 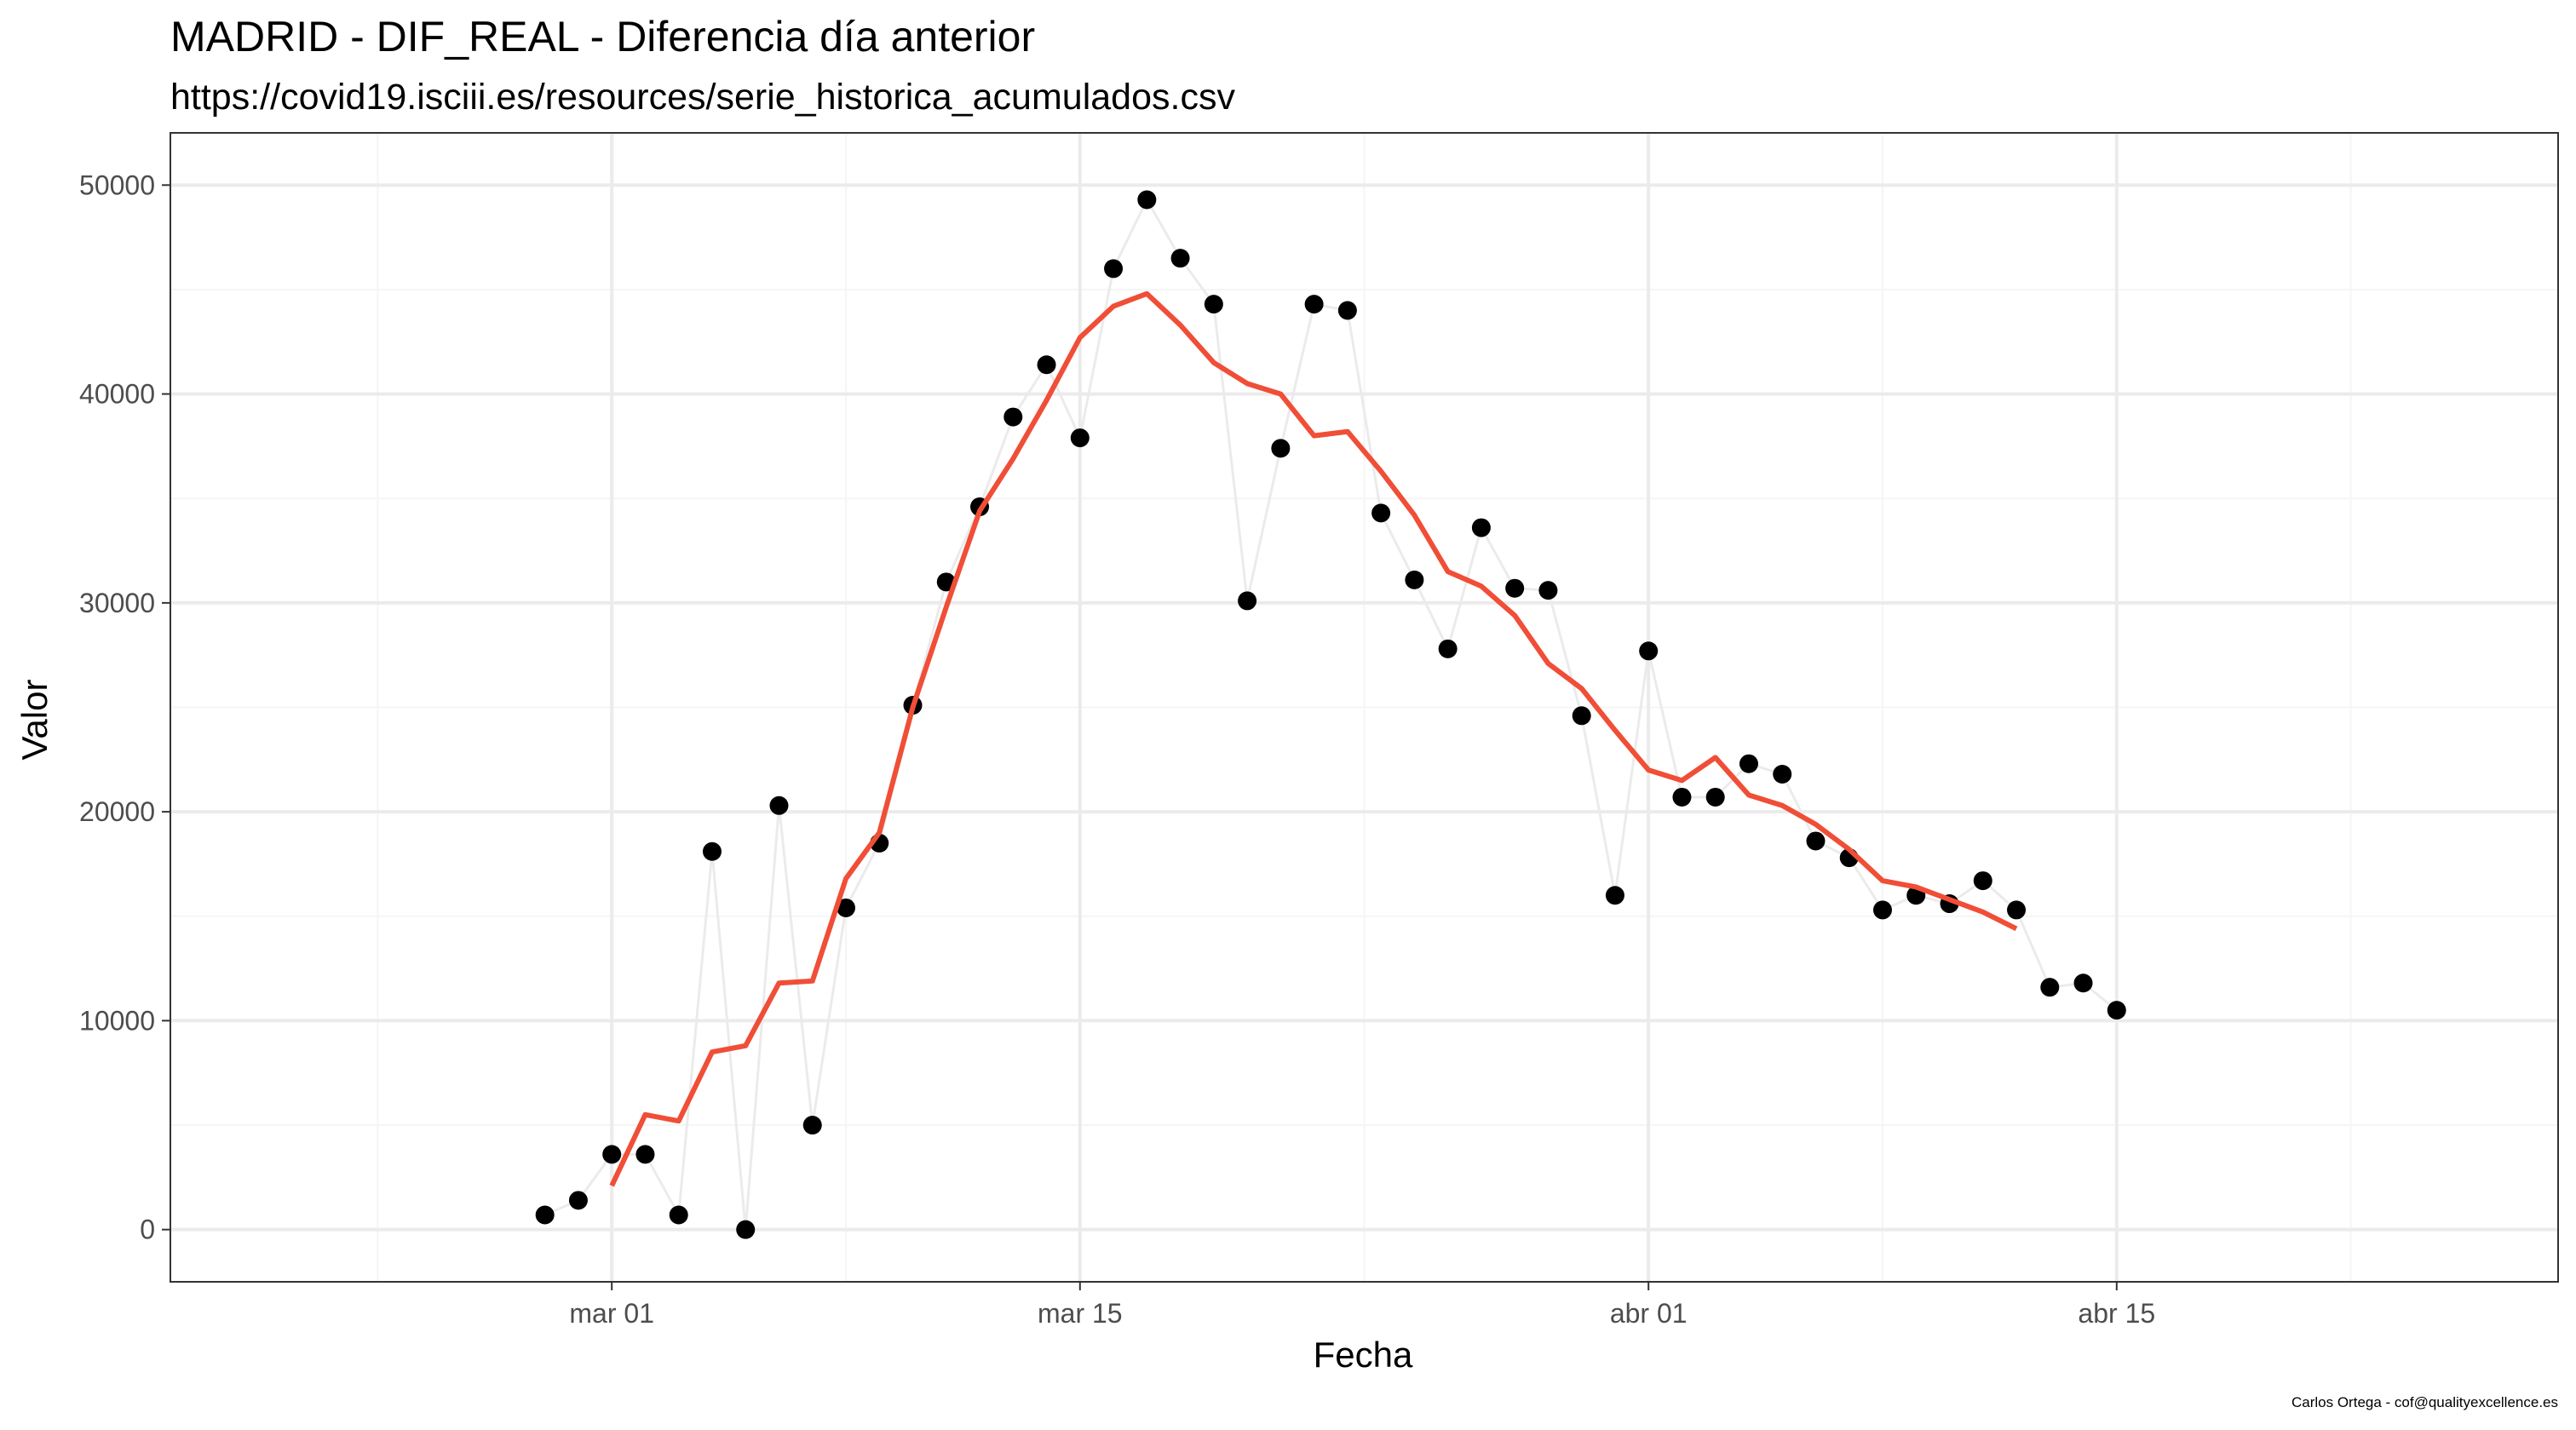 I want to click on y-tick-label: 50000, so click(x=117, y=184).